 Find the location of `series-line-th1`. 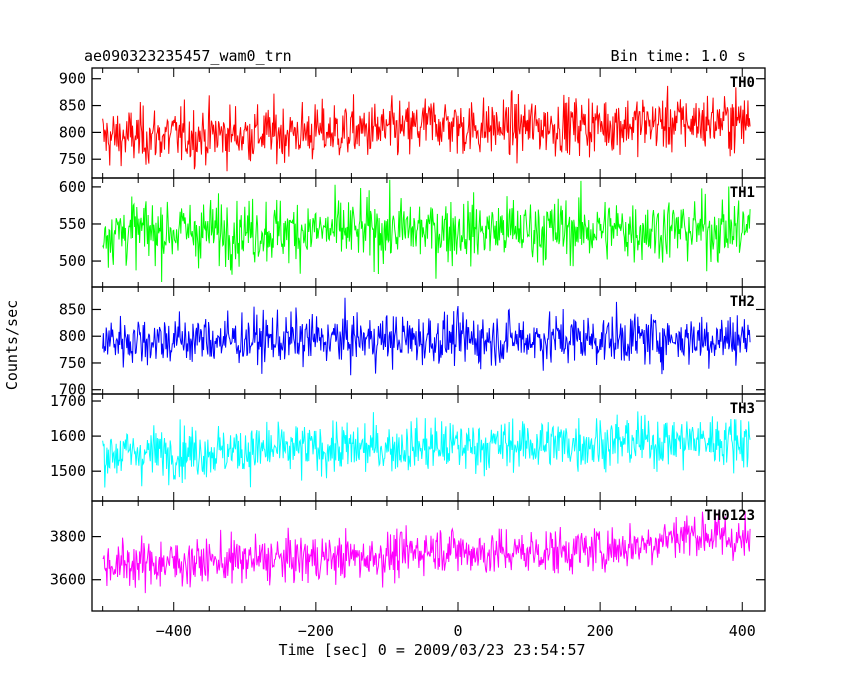

series-line-th1 is located at coordinates (426, 231).